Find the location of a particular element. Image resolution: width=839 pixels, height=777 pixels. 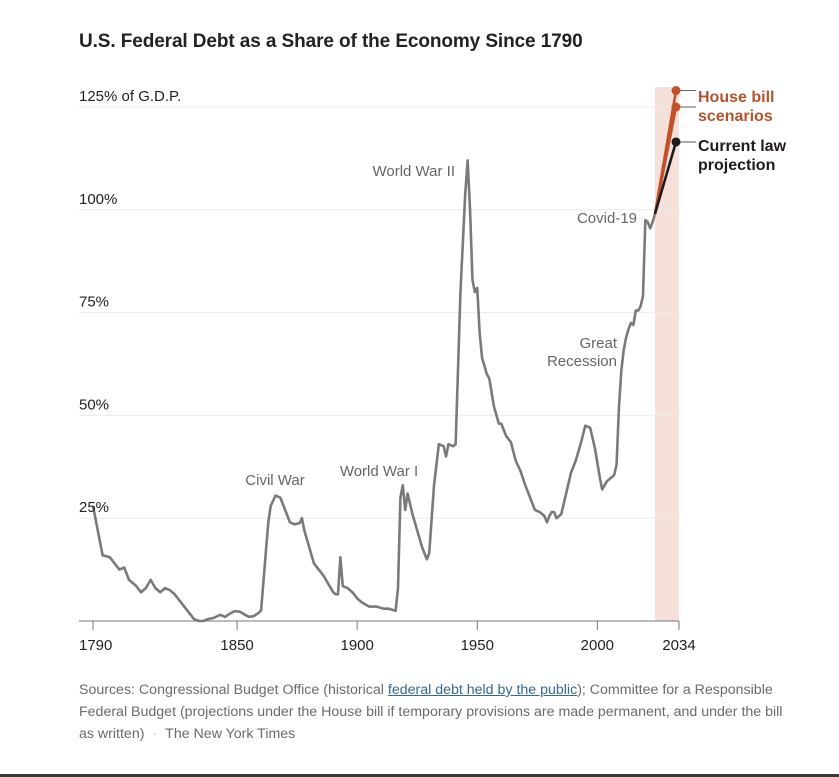

y-tick-label-75: 75% is located at coordinates (94, 302).